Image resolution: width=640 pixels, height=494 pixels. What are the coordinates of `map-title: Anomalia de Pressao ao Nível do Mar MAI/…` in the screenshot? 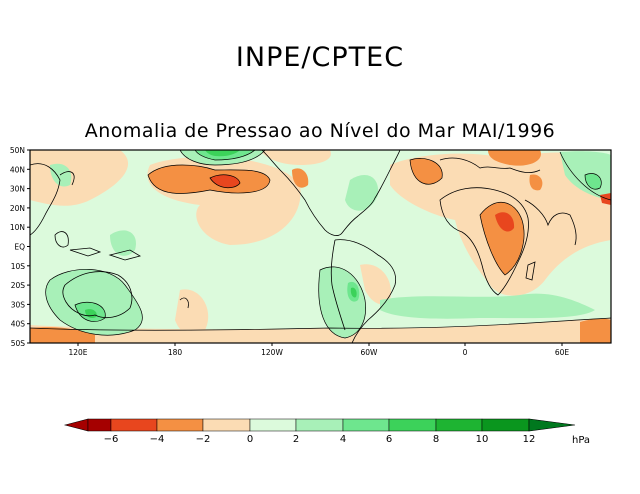 It's located at (320, 131).